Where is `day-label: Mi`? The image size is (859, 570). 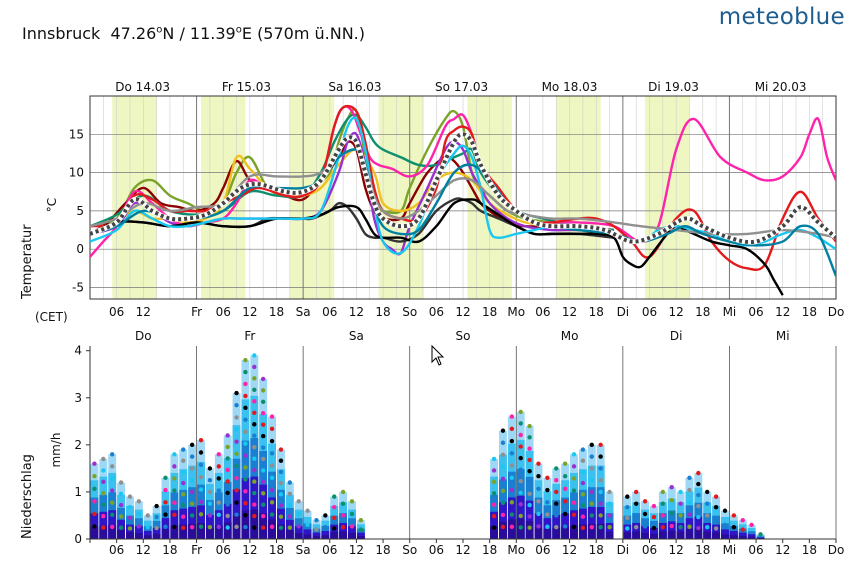
day-label: Mi is located at coordinates (783, 336).